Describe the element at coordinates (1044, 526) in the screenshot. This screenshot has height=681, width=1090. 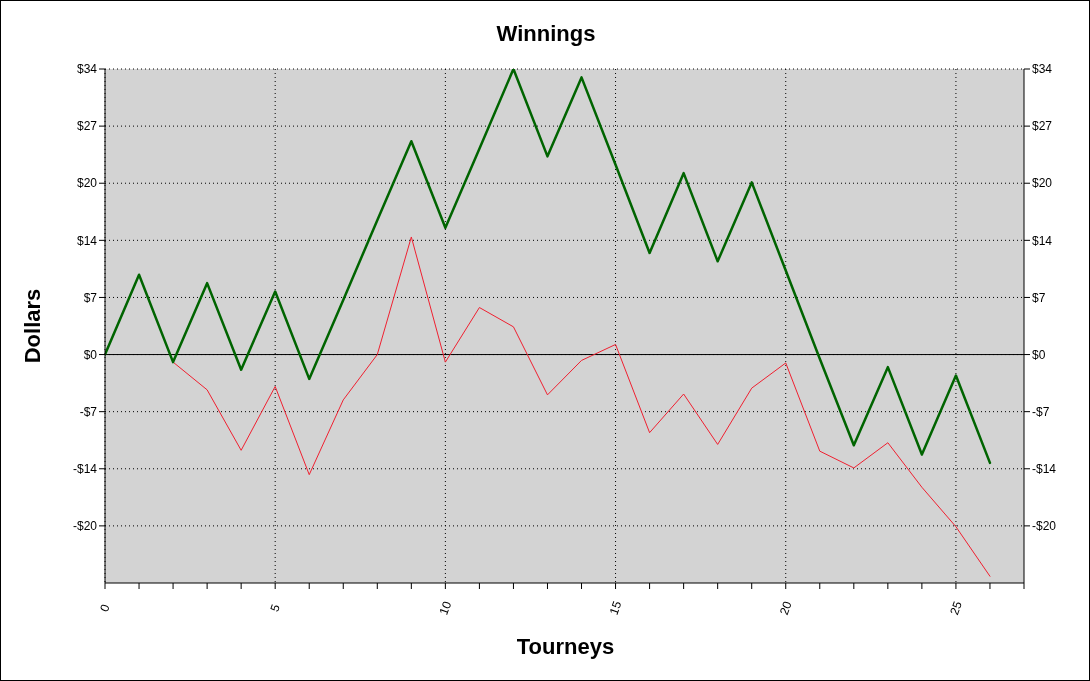
I see `y2-tick-label: -$20` at that location.